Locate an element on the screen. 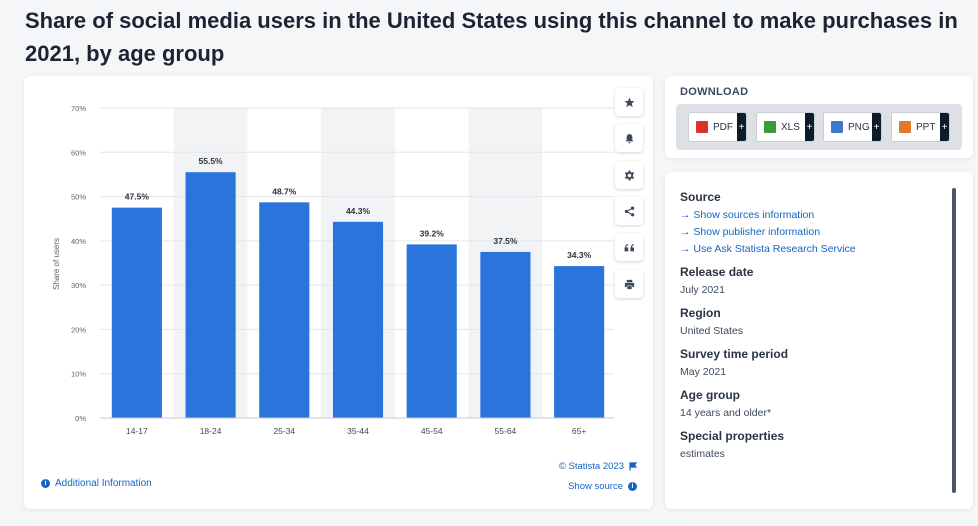 This screenshot has height=526, width=978. copyright-link: © Statista 2023 is located at coordinates (598, 466).